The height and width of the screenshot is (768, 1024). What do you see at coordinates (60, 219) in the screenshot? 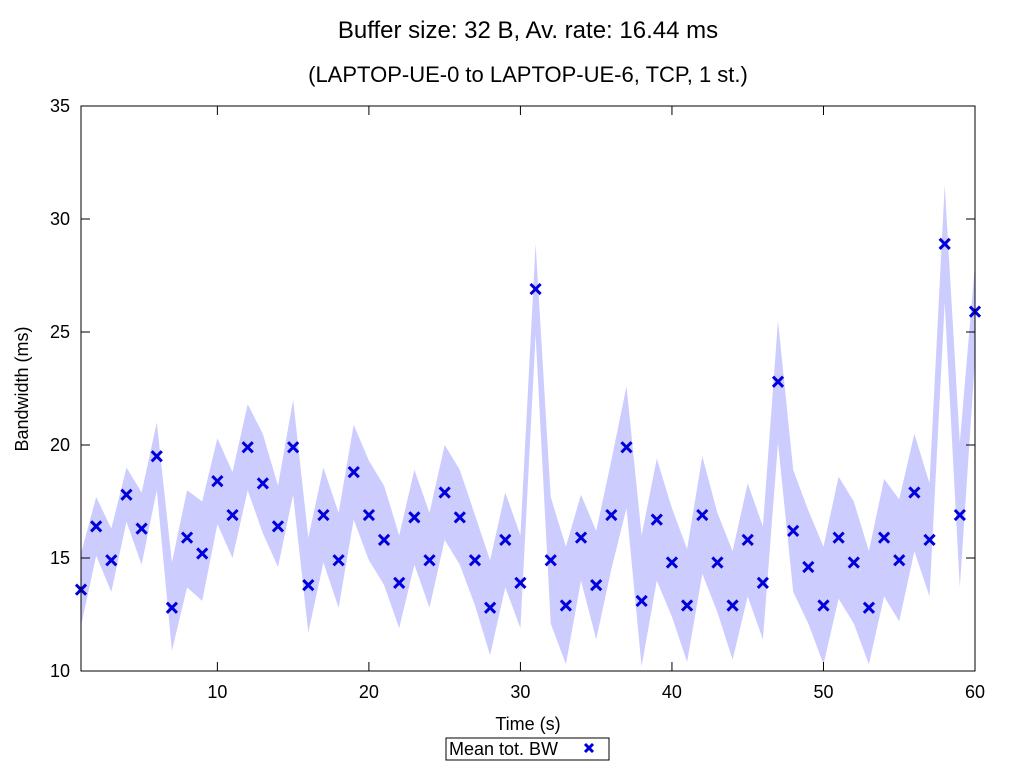
I see `y-tick-label: 30` at bounding box center [60, 219].